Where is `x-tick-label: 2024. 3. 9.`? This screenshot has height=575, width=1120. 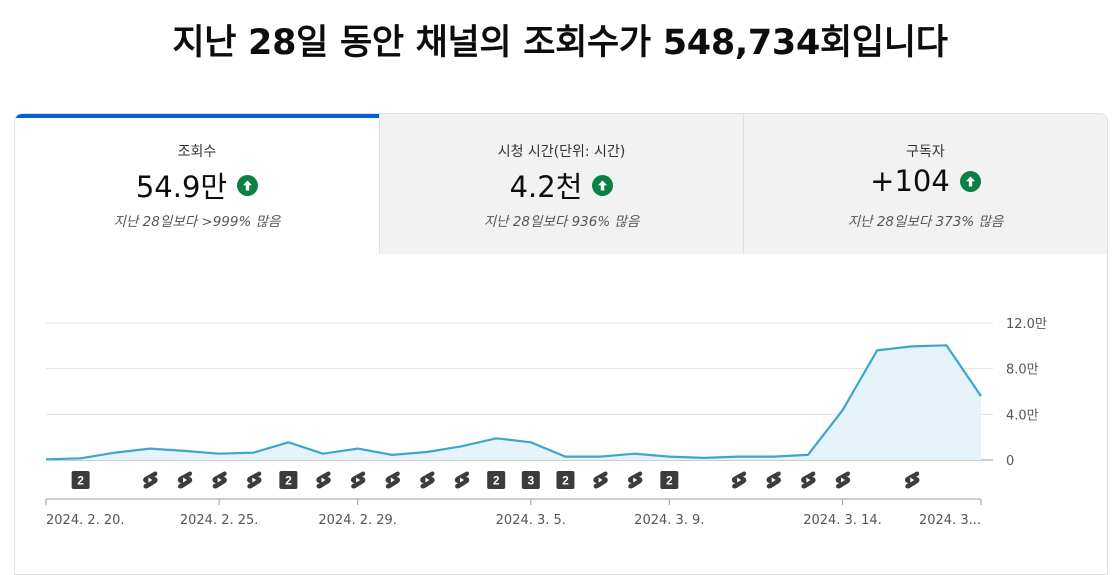 x-tick-label: 2024. 3. 9. is located at coordinates (669, 520).